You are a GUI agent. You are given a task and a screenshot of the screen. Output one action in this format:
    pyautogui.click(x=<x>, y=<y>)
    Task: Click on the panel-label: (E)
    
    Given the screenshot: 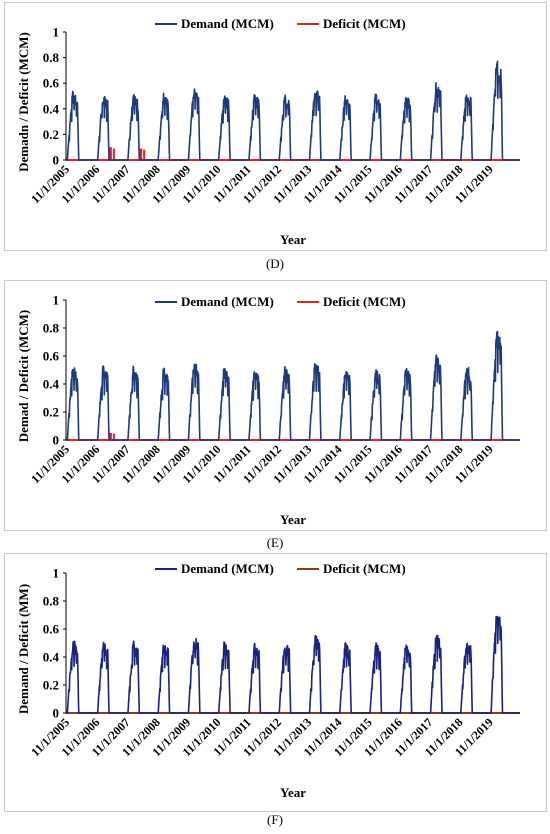 What is the action you would take?
    pyautogui.click(x=275, y=542)
    